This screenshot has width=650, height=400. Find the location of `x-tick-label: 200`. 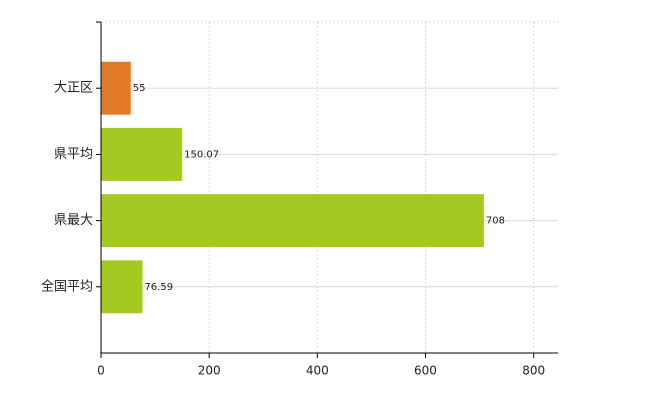

x-tick-label: 200 is located at coordinates (209, 371).